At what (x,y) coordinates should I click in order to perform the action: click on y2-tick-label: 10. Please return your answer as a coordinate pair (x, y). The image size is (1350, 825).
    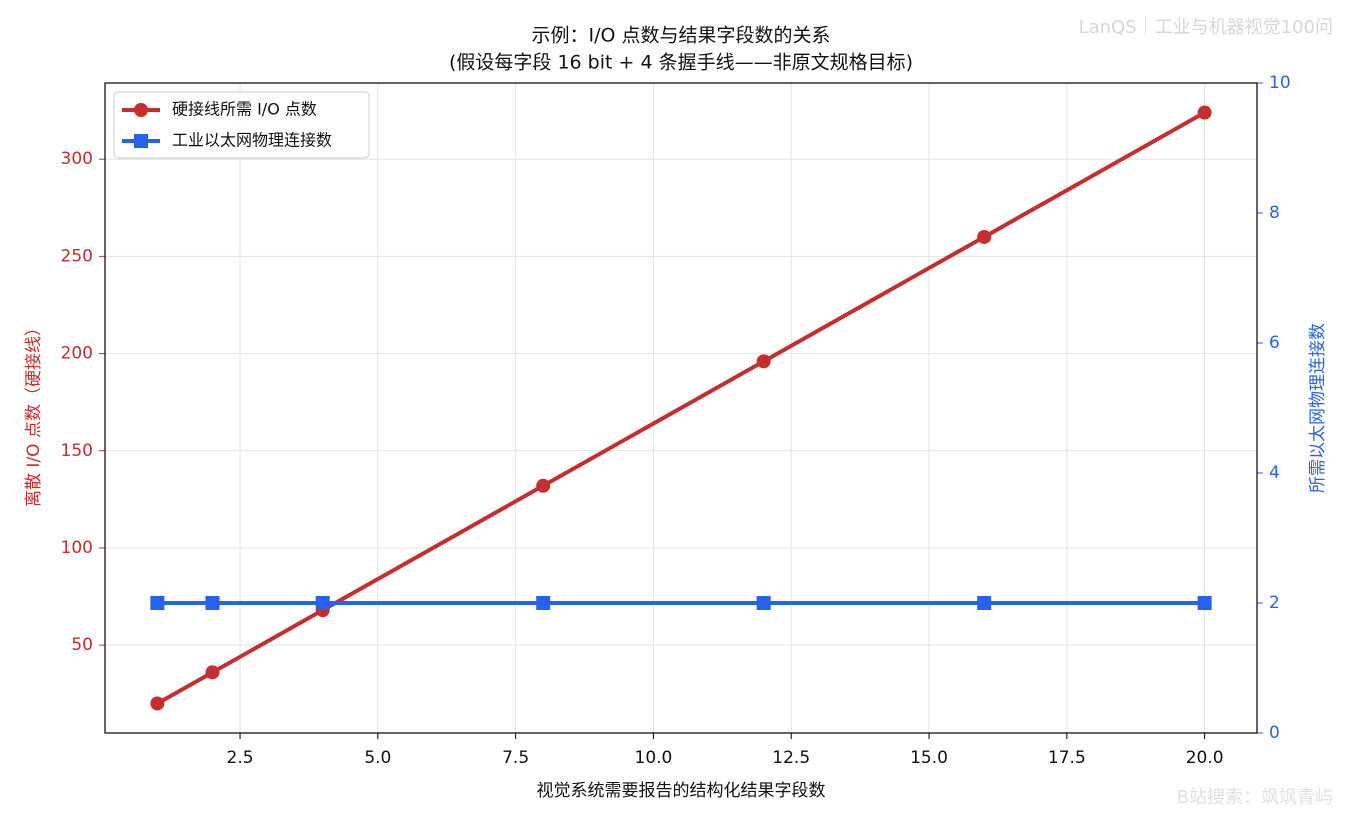
    Looking at the image, I should click on (1280, 83).